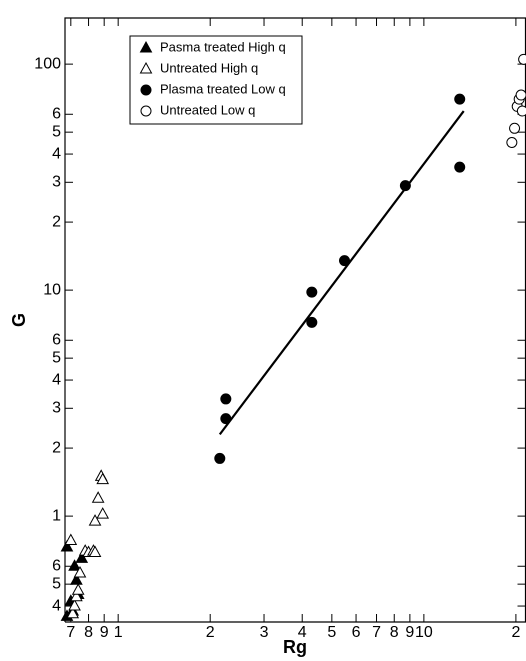  I want to click on y-tick-label: 10, so click(52, 289).